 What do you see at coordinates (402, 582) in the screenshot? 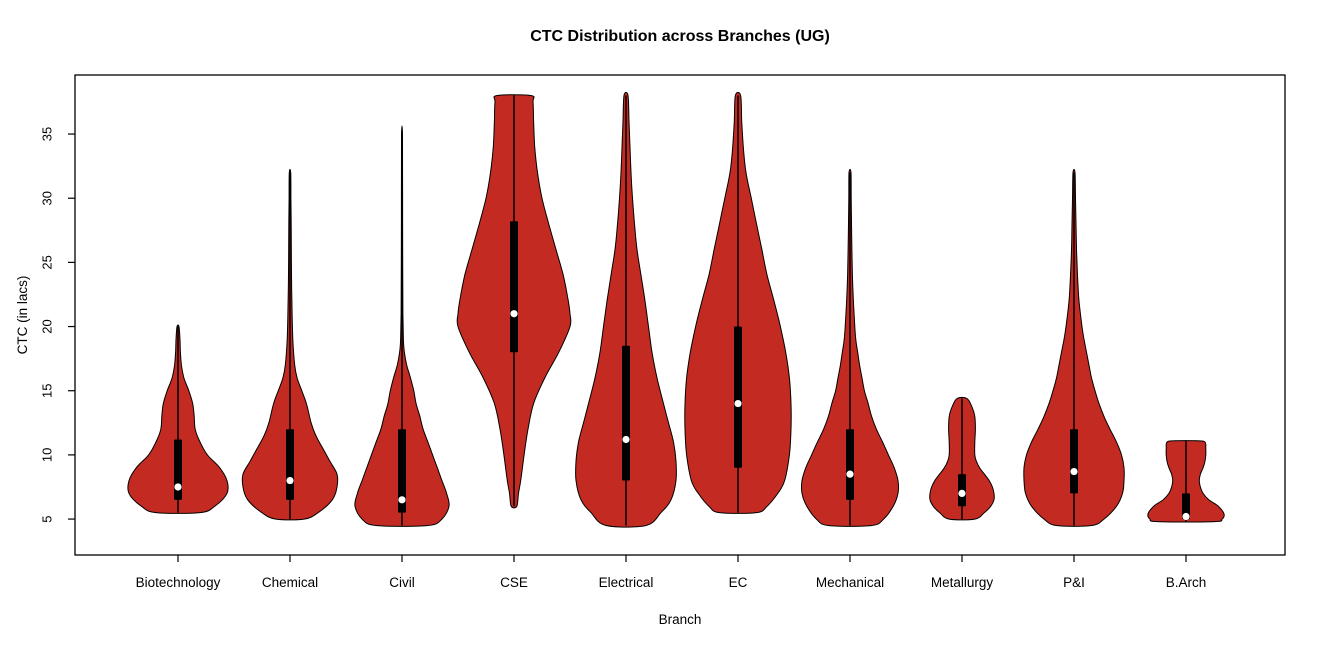
I see `x-category-label: Civil` at bounding box center [402, 582].